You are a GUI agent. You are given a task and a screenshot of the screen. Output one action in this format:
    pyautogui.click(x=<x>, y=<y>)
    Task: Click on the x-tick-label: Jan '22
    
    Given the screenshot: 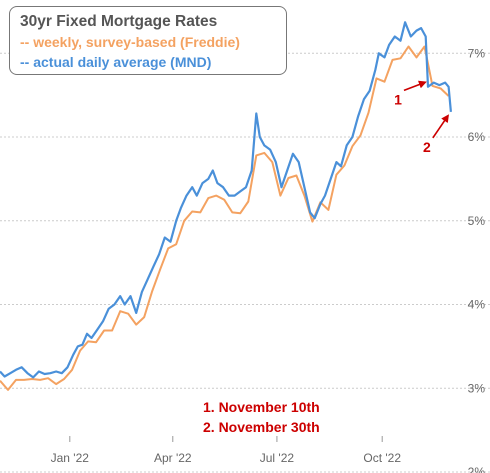 What is the action you would take?
    pyautogui.click(x=70, y=458)
    